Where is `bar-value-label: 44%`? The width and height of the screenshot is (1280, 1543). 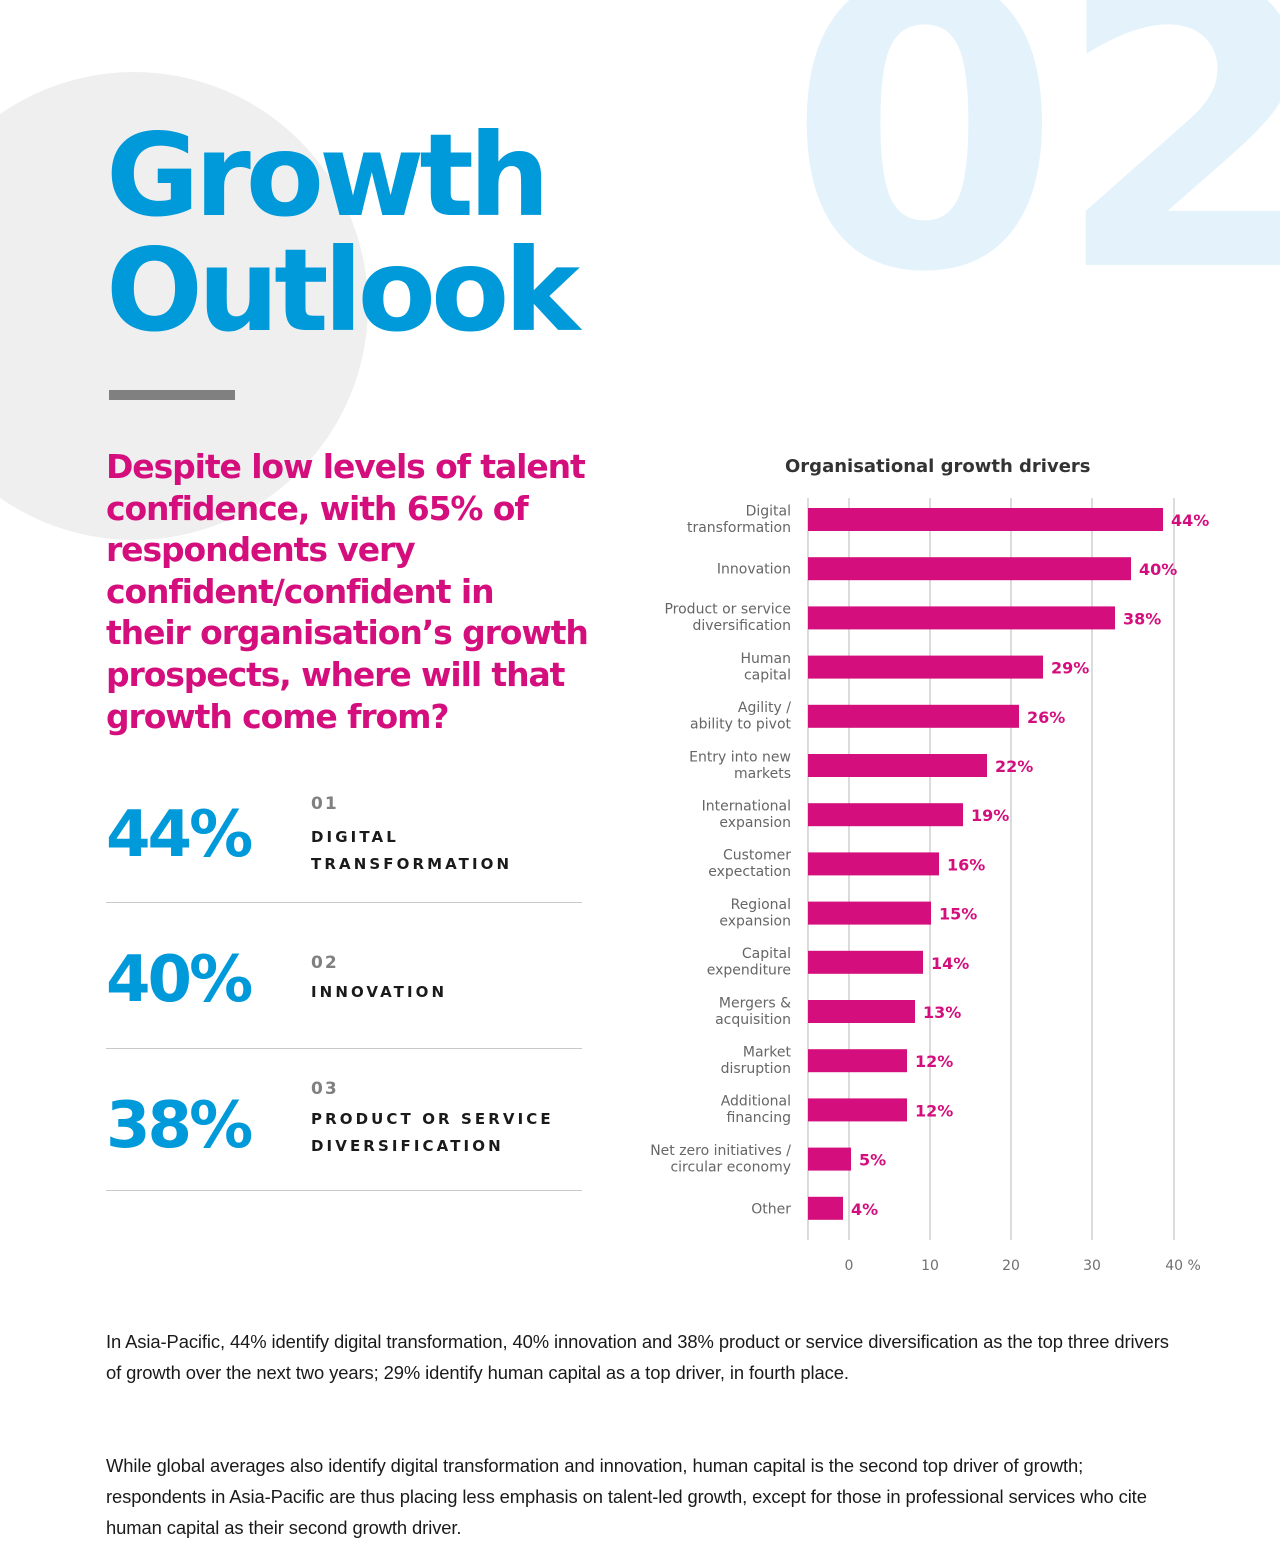 bar-value-label: 44% is located at coordinates (1190, 520).